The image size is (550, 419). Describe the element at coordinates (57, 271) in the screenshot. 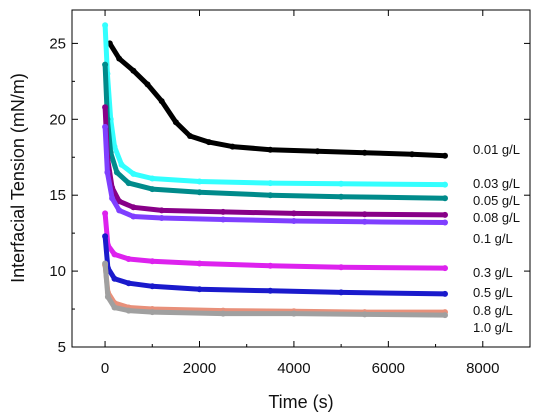

I see `y-tick-label: 10` at that location.